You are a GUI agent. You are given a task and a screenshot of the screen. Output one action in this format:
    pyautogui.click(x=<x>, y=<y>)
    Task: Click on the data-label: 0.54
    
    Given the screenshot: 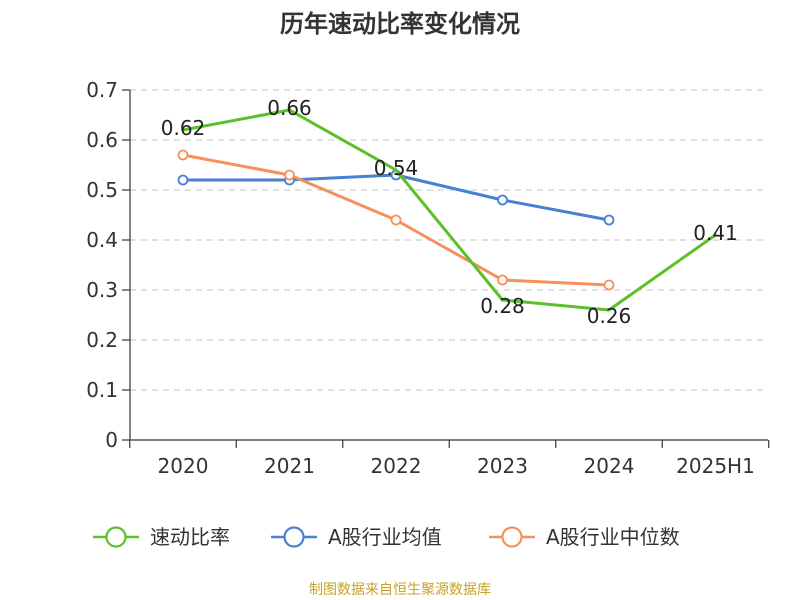 What is the action you would take?
    pyautogui.click(x=396, y=168)
    